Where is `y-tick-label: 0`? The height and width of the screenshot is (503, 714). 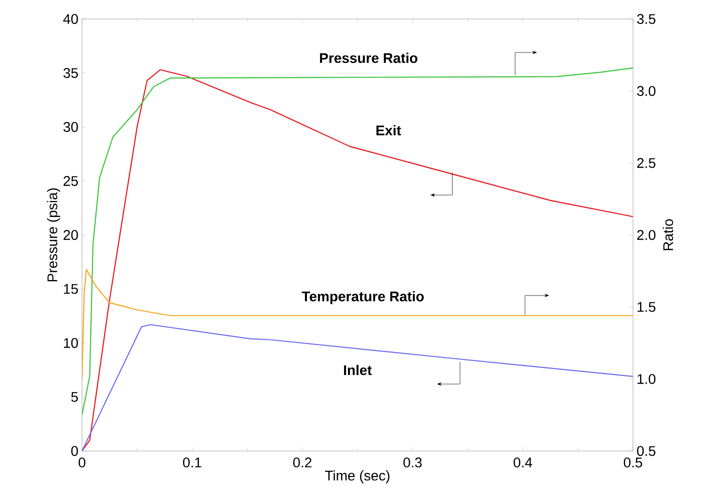 y-tick-label: 0 is located at coordinates (74, 451).